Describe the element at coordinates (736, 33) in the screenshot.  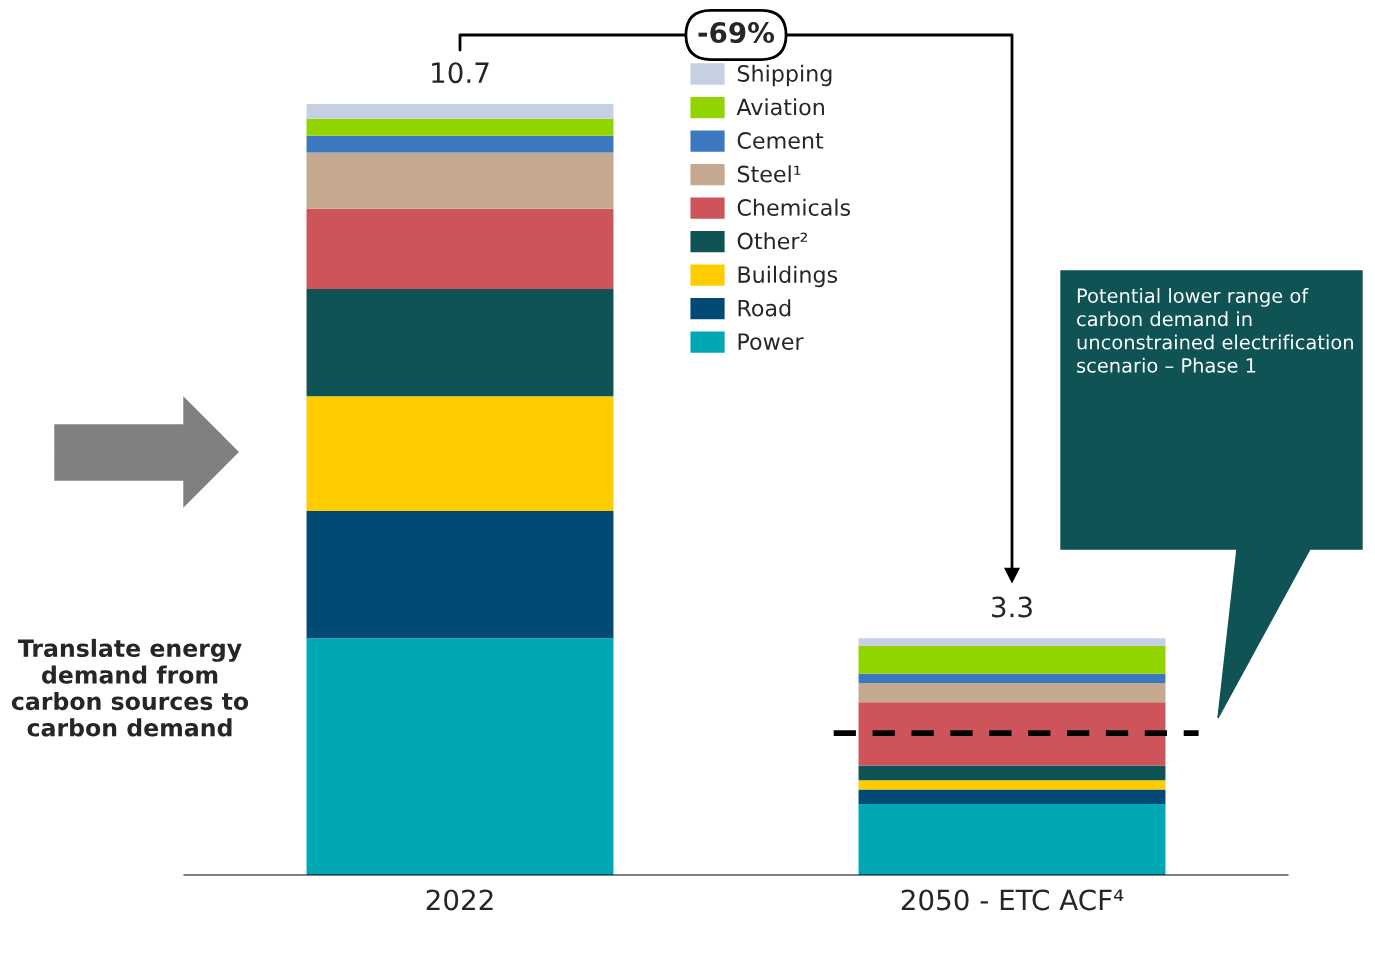
I see `text: -69%` at that location.